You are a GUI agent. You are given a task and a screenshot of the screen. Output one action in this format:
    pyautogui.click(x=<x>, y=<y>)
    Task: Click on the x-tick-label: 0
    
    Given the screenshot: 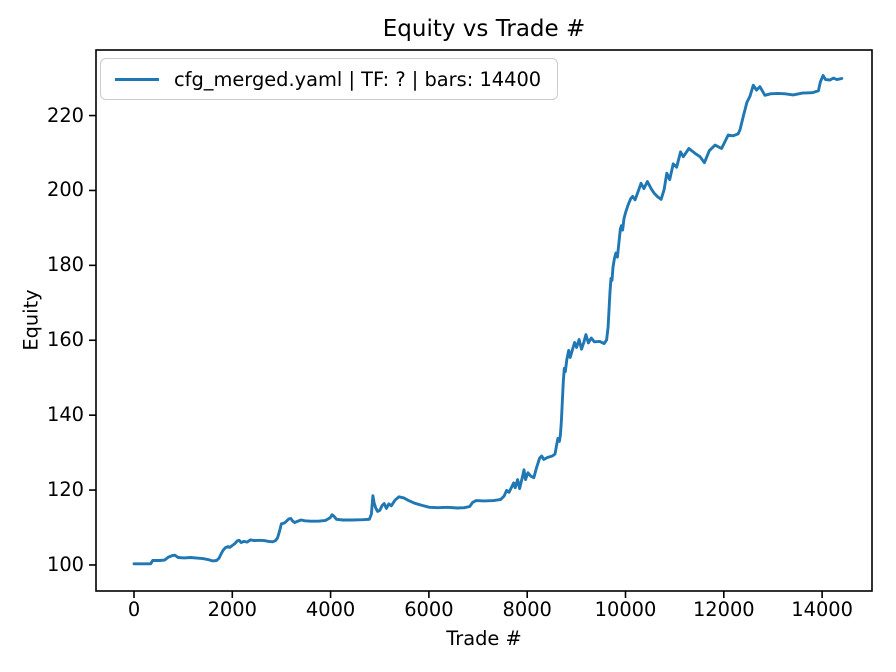 What is the action you would take?
    pyautogui.click(x=134, y=609)
    